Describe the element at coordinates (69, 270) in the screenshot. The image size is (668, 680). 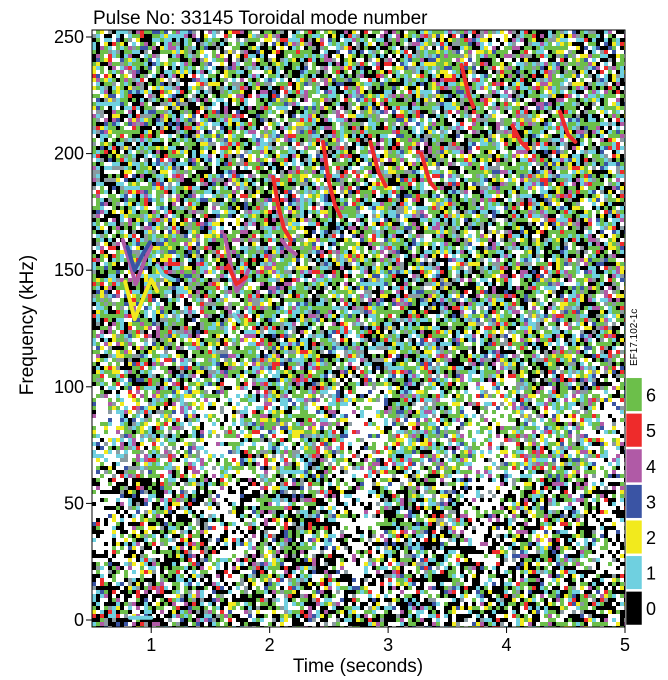
I see `y-tick-label: 150` at that location.